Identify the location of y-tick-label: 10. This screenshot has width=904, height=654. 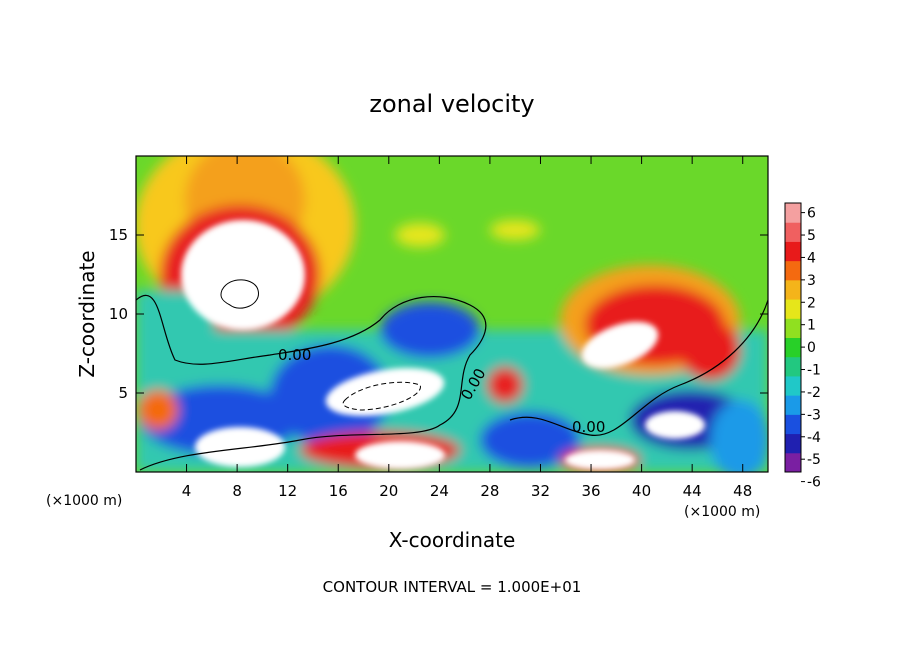
(118, 314).